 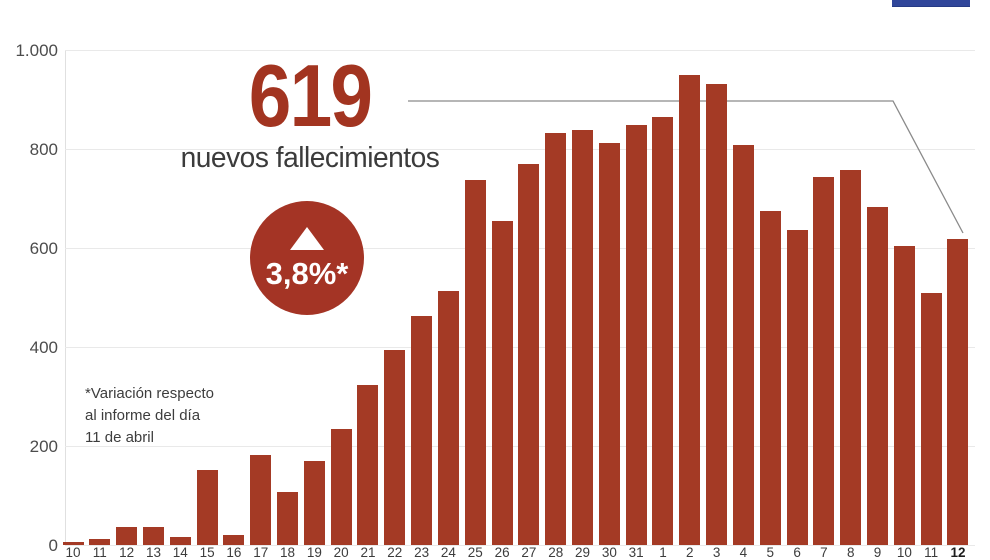 I want to click on logo-bar, so click(x=931, y=3).